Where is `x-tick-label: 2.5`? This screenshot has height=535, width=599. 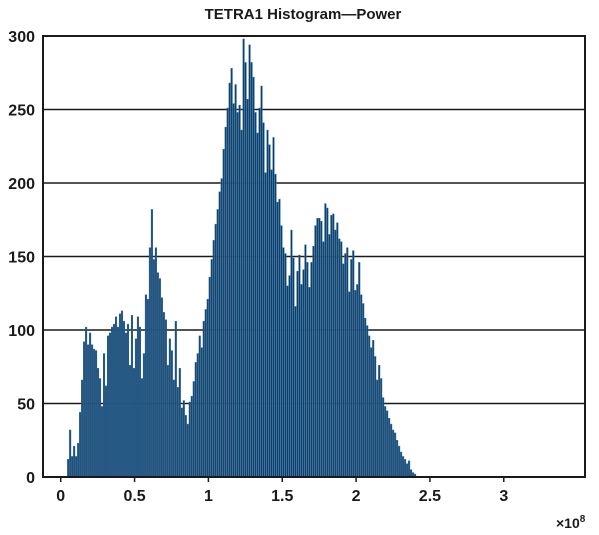 x-tick-label: 2.5 is located at coordinates (430, 496).